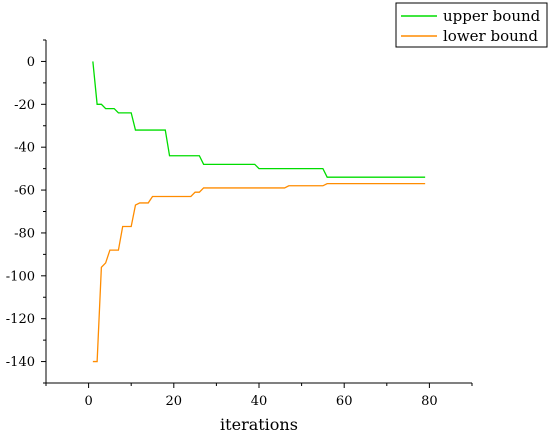 This screenshot has height=435, width=550. What do you see at coordinates (344, 401) in the screenshot?
I see `x-tick-label: 60` at bounding box center [344, 401].